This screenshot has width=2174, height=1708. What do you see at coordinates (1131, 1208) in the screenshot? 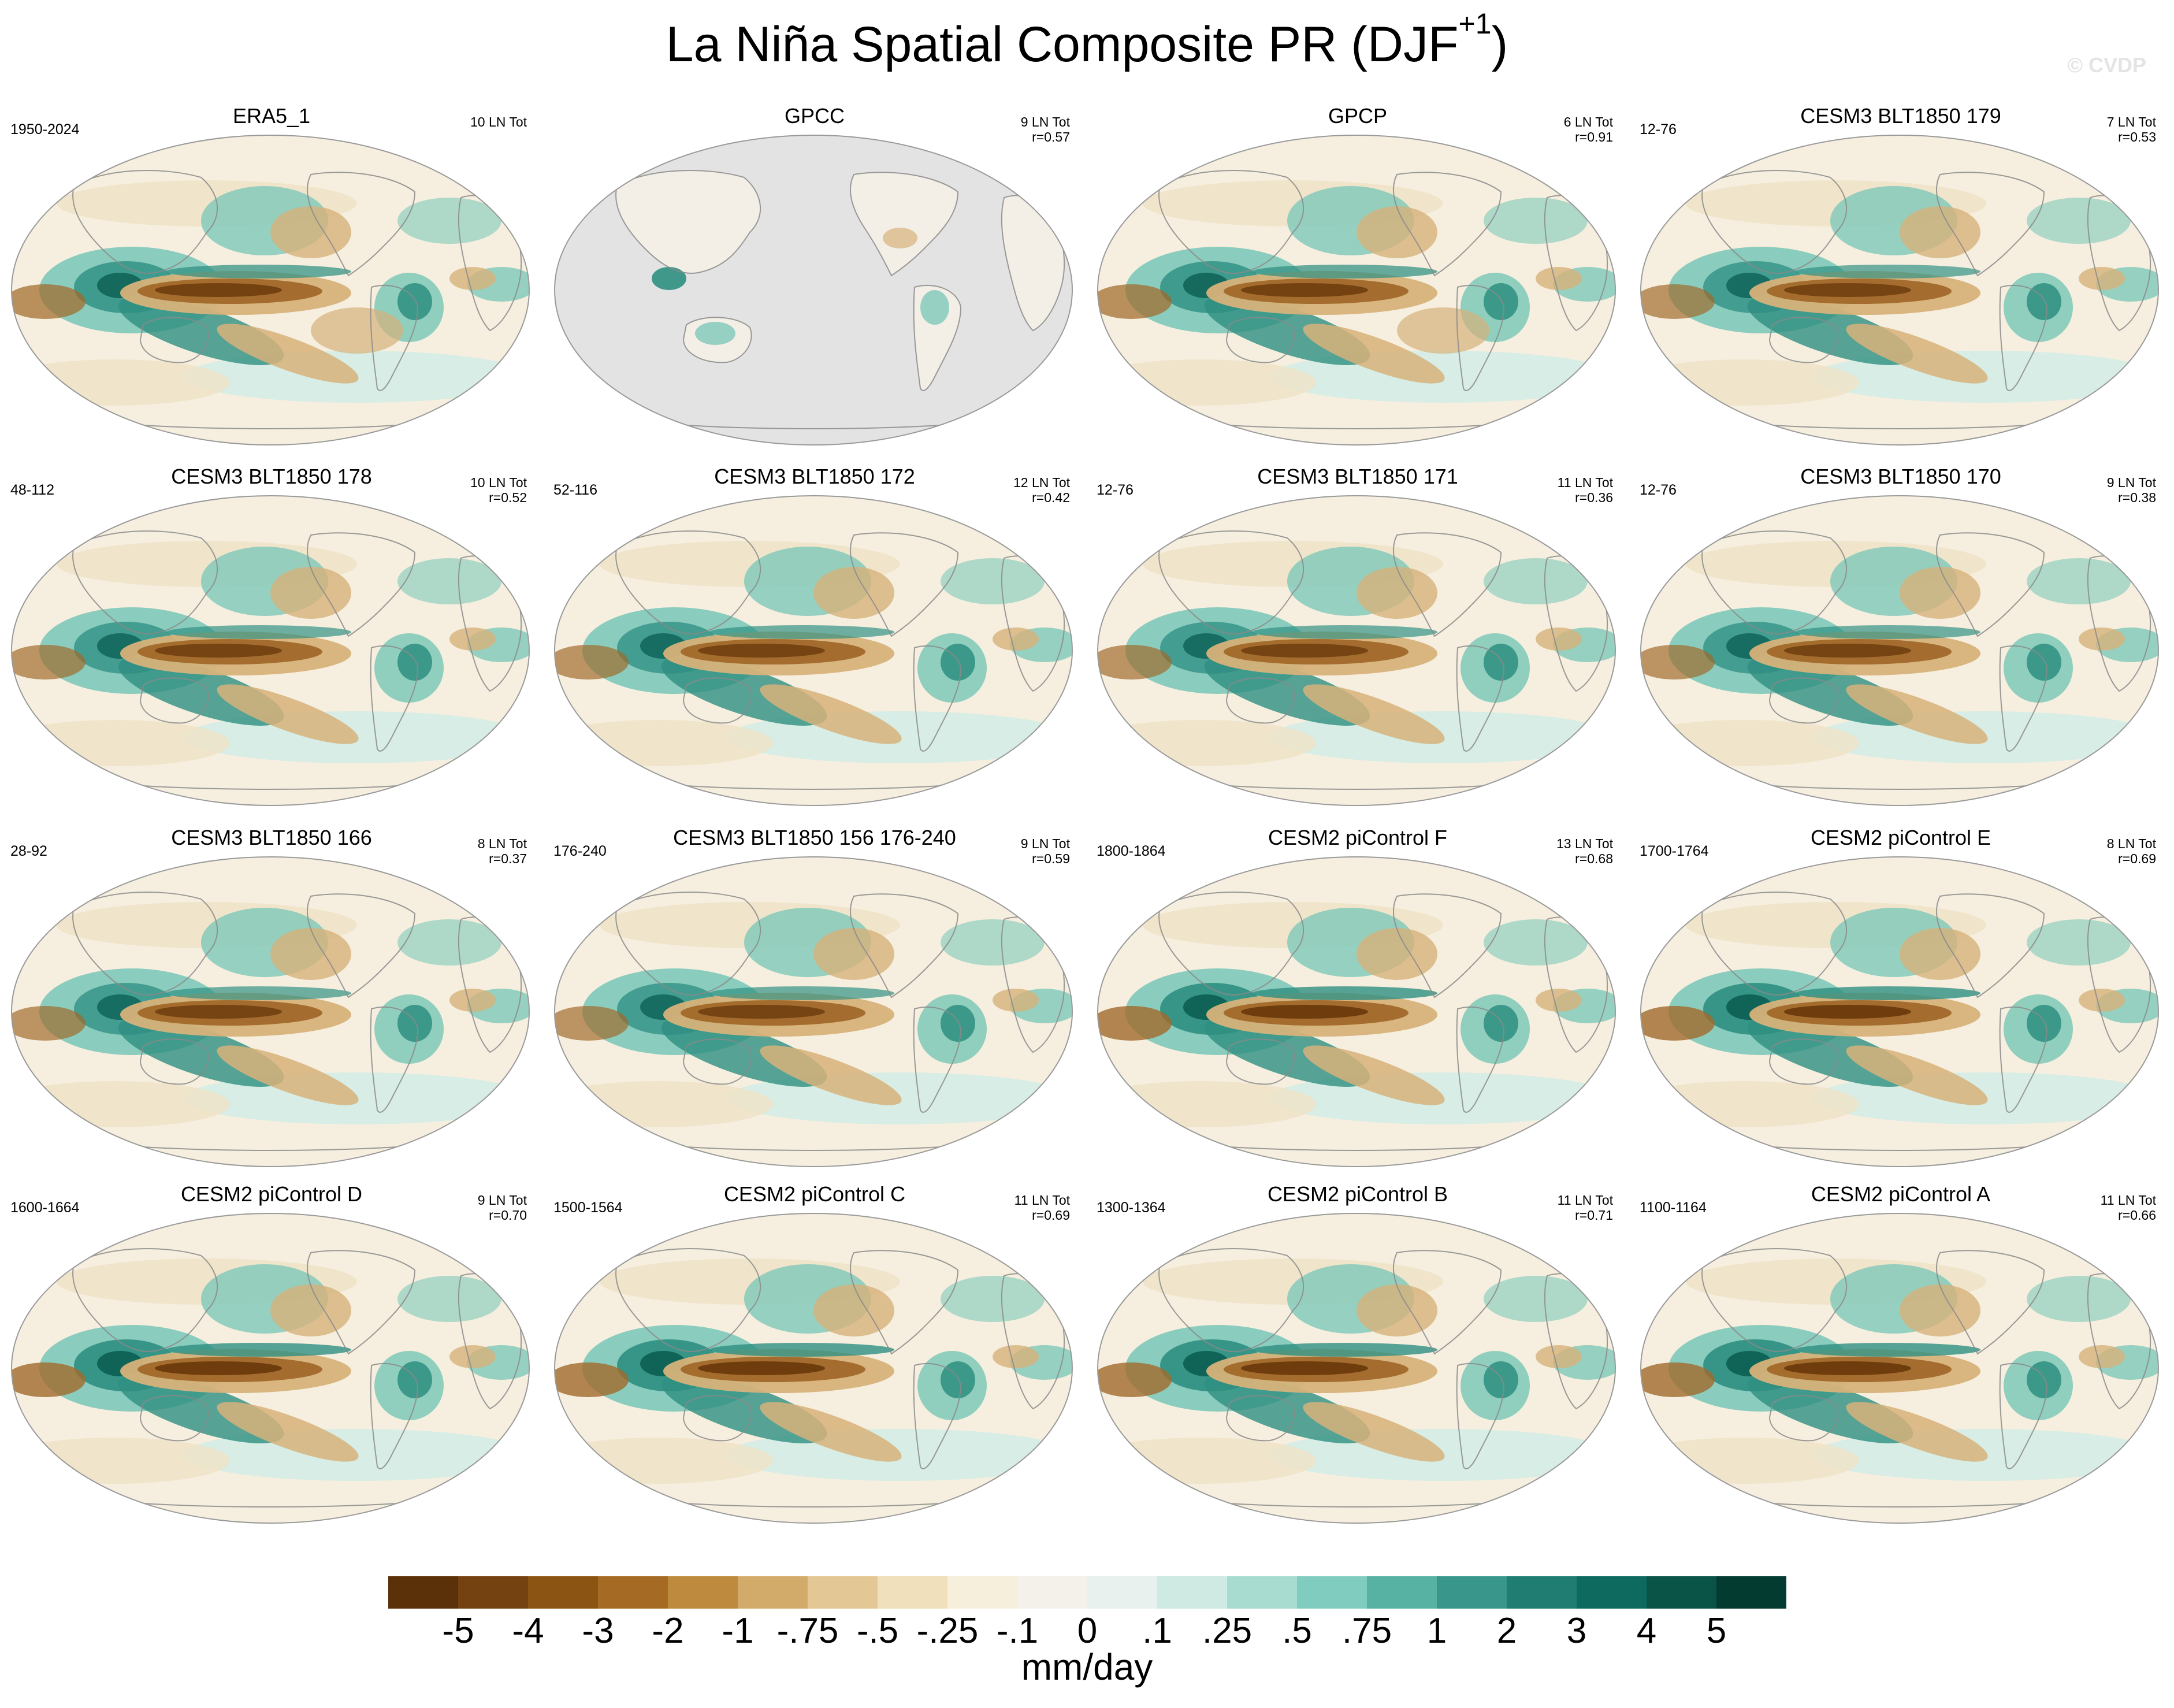
I see `panel-period: 1300-1364` at bounding box center [1131, 1208].